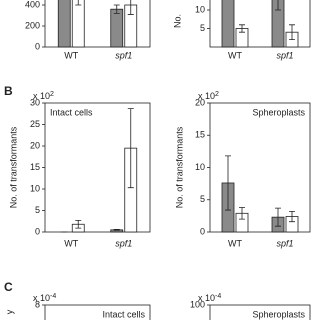 The width and height of the screenshot is (320, 320). What do you see at coordinates (197, 304) in the screenshot?
I see `y-tick-label: 100` at bounding box center [197, 304].